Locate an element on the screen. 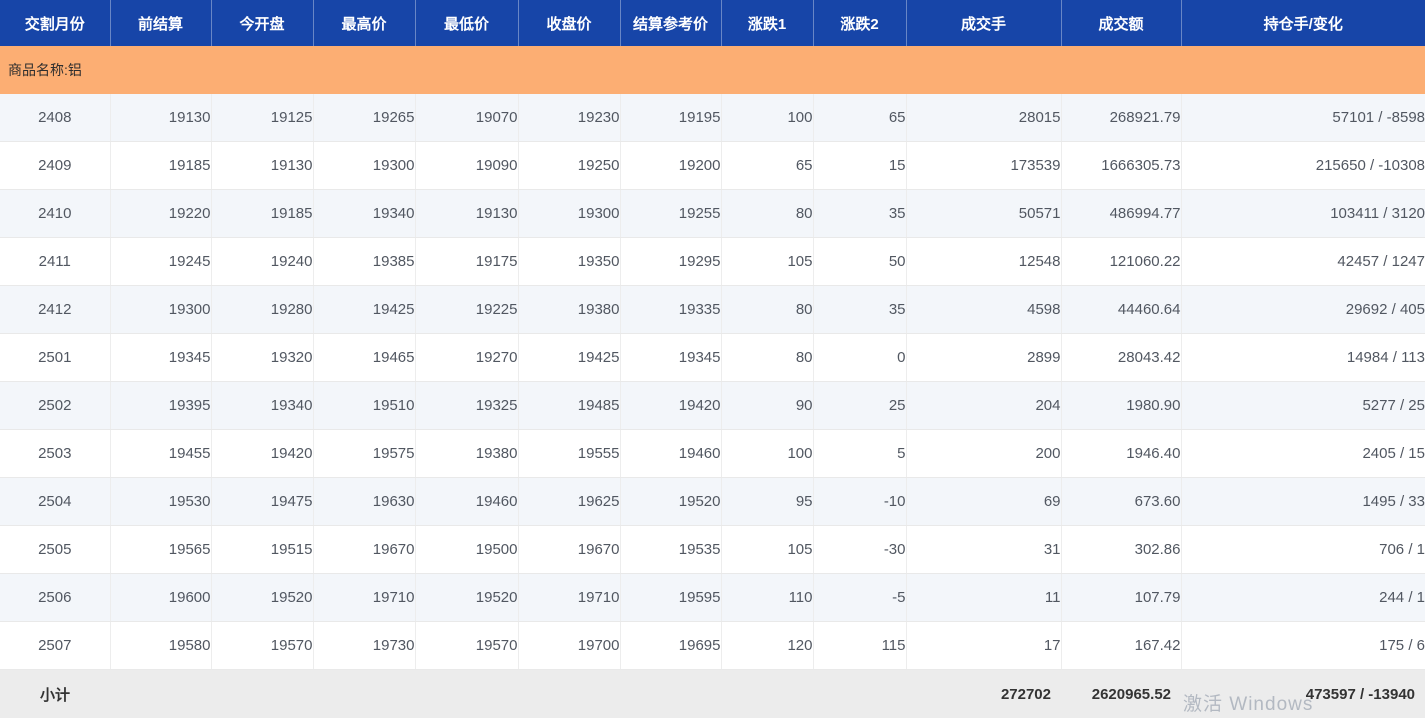  cell-settle_ref: 19520 is located at coordinates (670, 502).